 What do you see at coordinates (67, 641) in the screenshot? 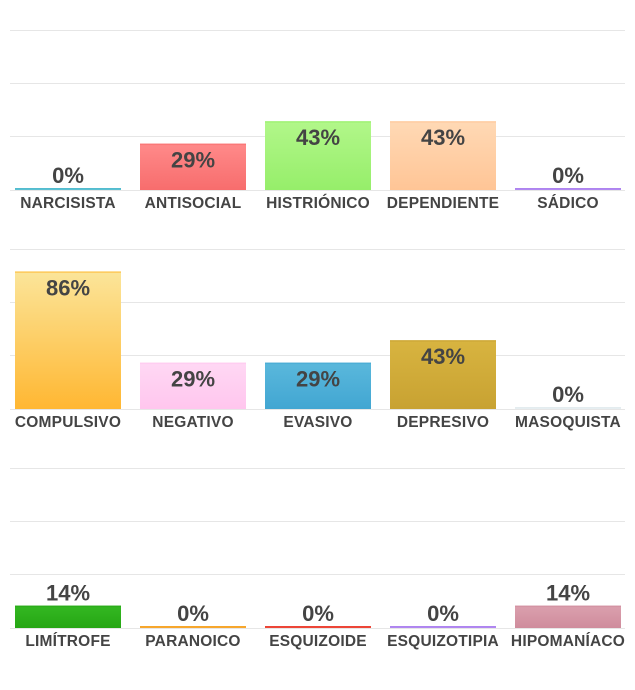
I see `category-label: LIMÍTROFE` at bounding box center [67, 641].